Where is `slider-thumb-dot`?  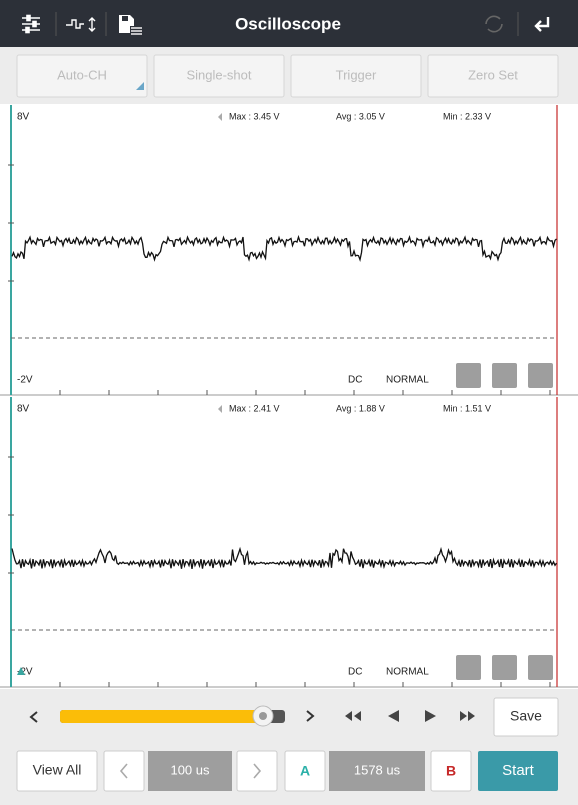 slider-thumb-dot is located at coordinates (263, 716).